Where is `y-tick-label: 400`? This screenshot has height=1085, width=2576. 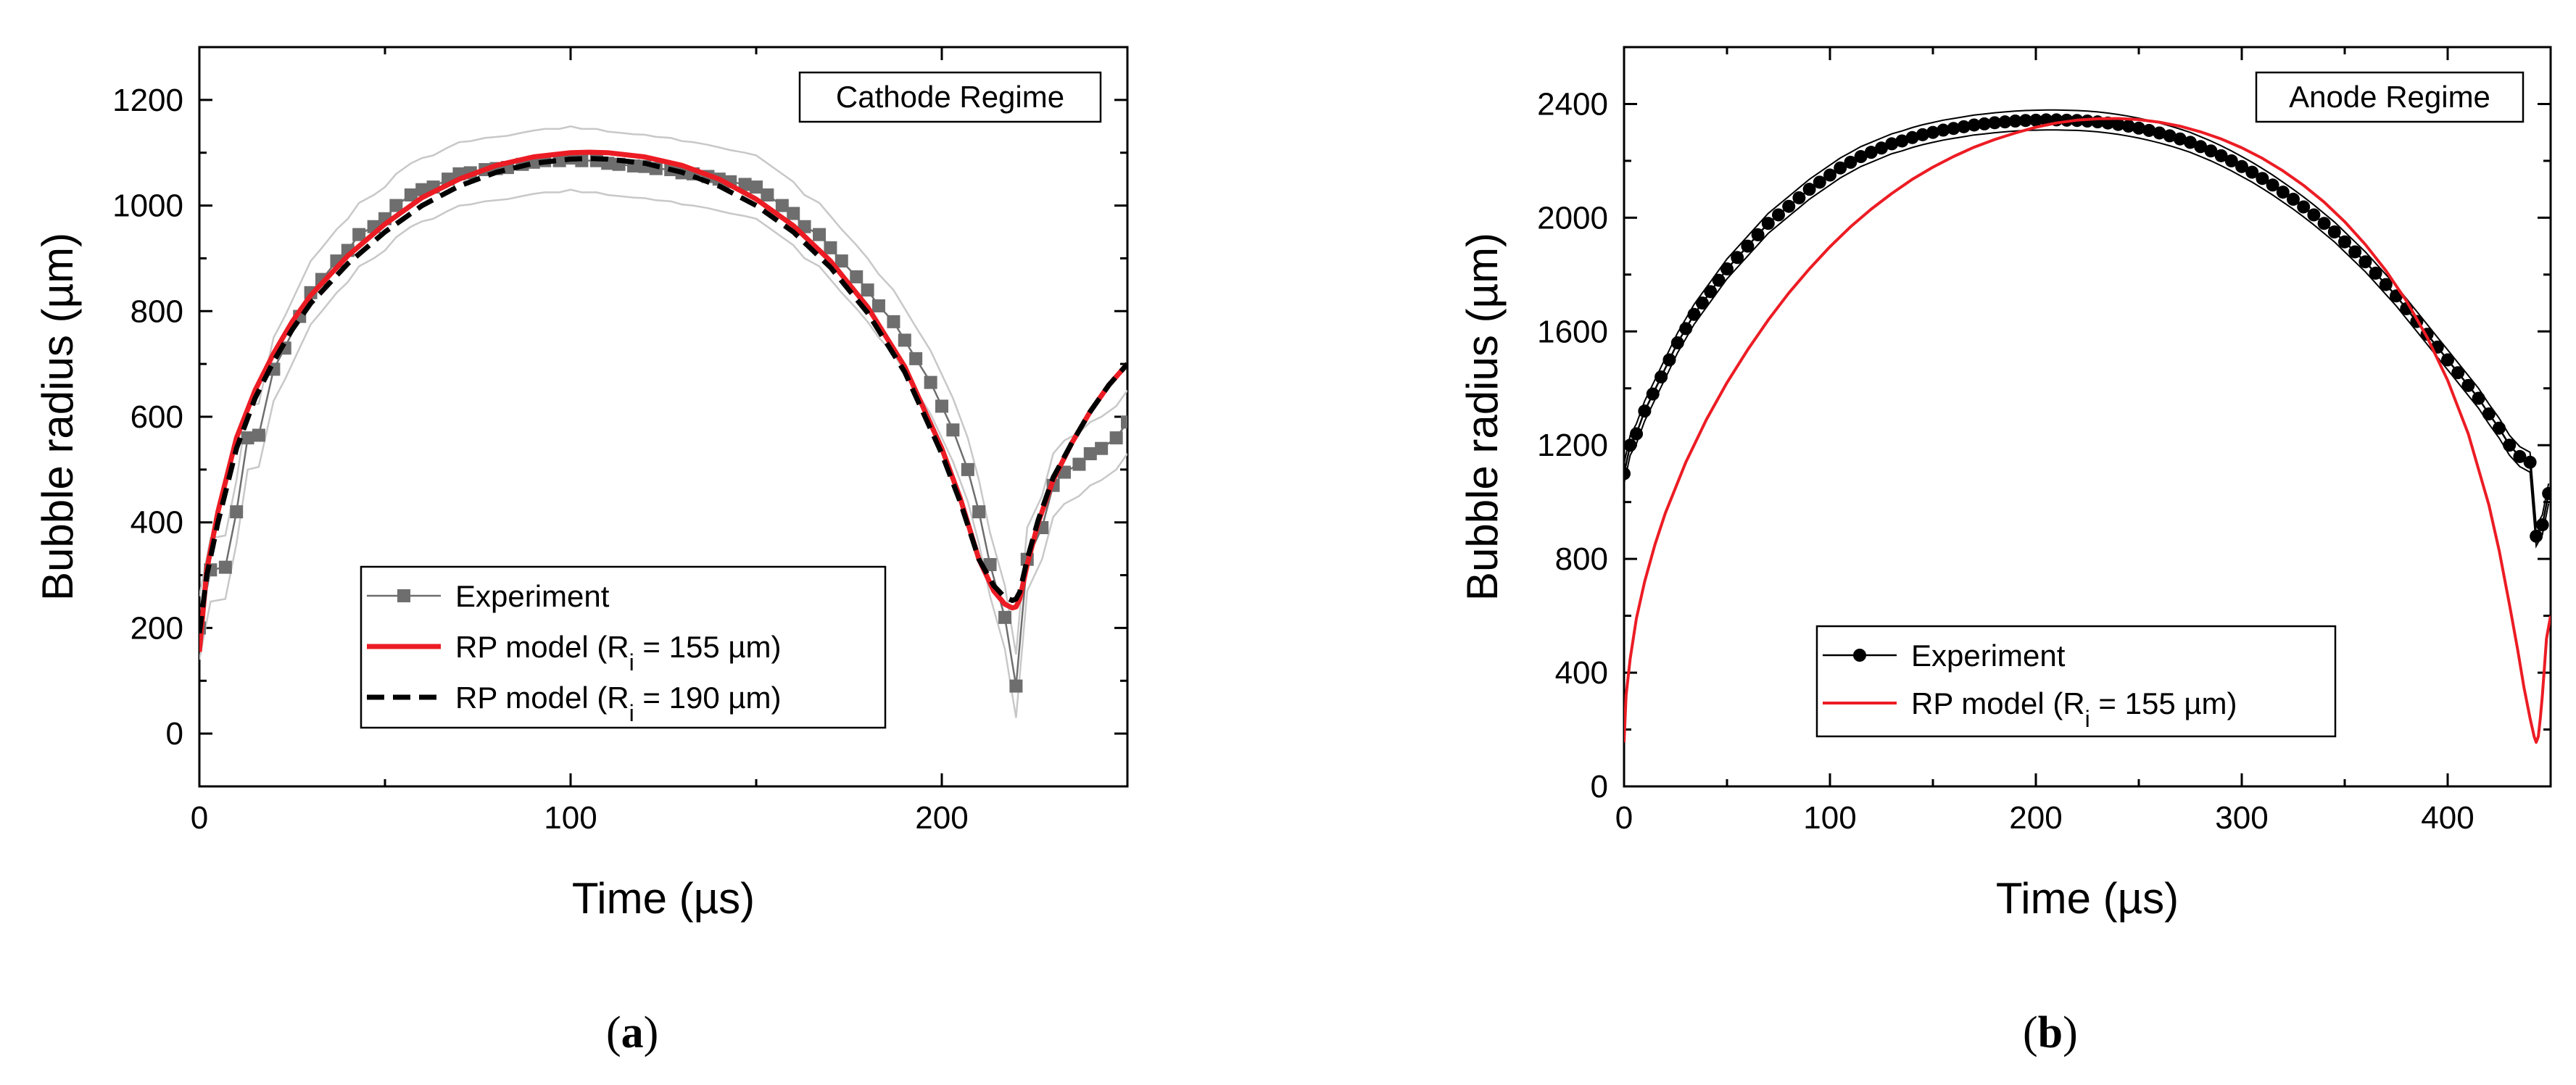 y-tick-label: 400 is located at coordinates (157, 523).